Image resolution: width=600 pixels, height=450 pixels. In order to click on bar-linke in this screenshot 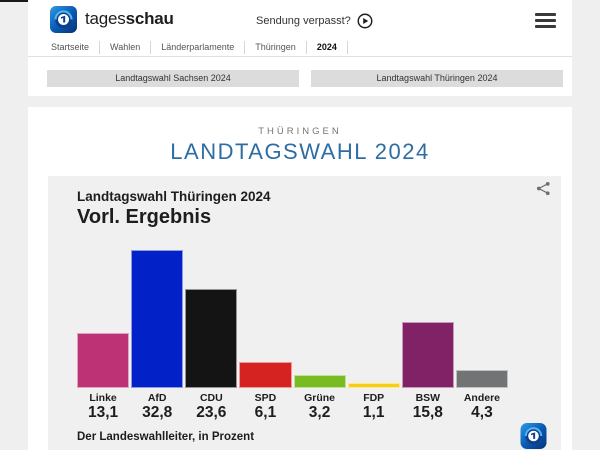, I will do `click(103, 360)`.